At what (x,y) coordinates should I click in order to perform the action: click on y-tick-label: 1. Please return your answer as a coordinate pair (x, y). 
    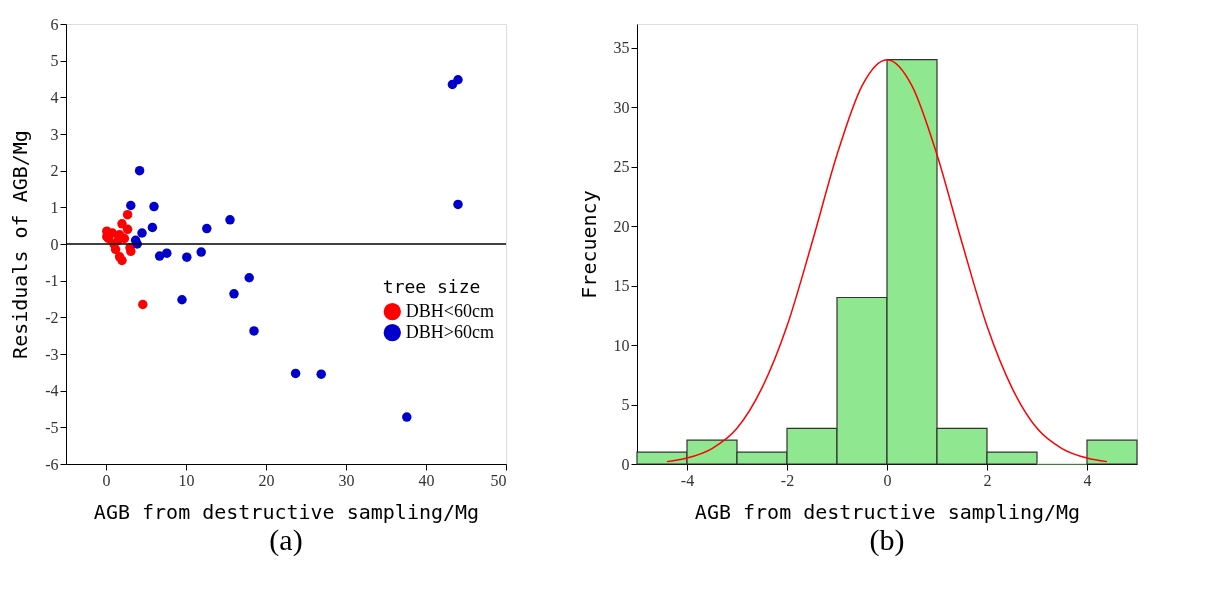
    Looking at the image, I should click on (54, 207).